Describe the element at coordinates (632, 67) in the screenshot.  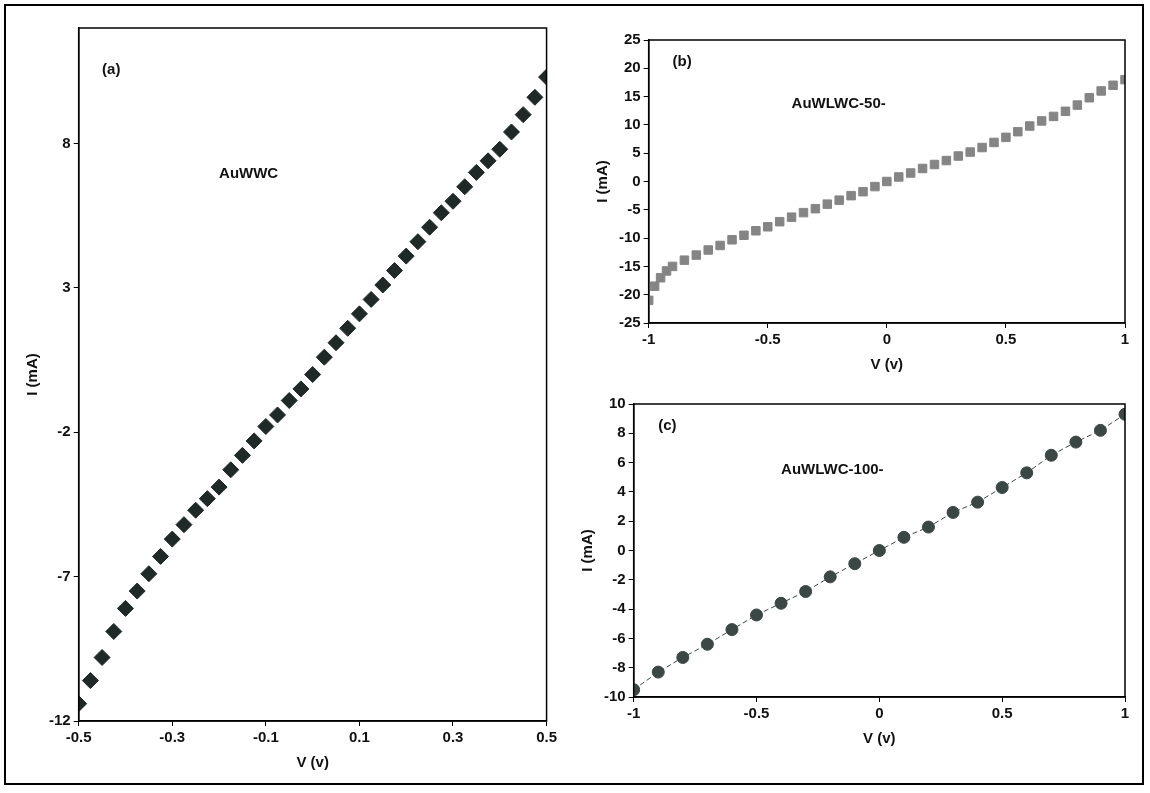
I see `y-tick-label: 20` at that location.